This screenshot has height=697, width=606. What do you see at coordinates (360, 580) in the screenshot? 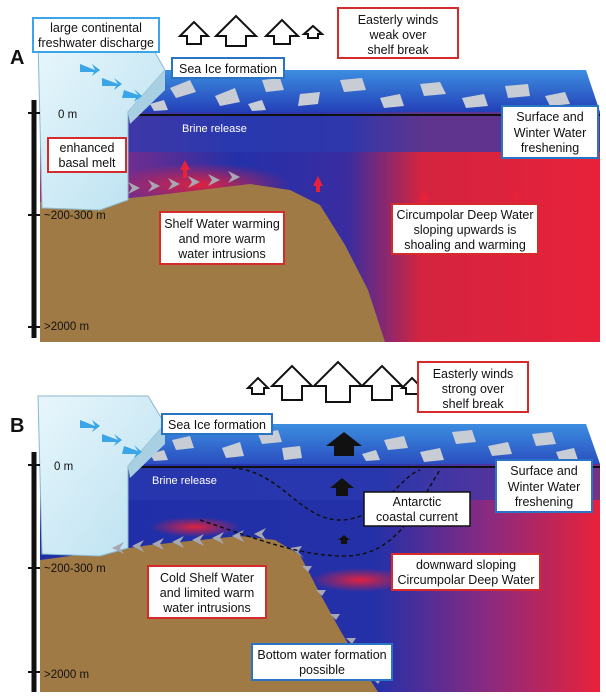
I see `panel-b-cdw-blob` at bounding box center [360, 580].